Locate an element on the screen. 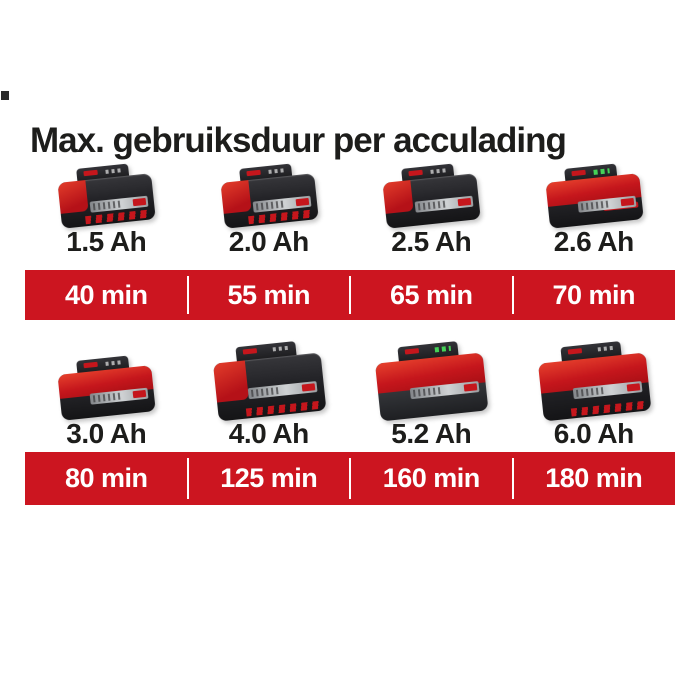 This screenshot has width=700, height=700. capacity-label: 1.5 Ah is located at coordinates (106, 241).